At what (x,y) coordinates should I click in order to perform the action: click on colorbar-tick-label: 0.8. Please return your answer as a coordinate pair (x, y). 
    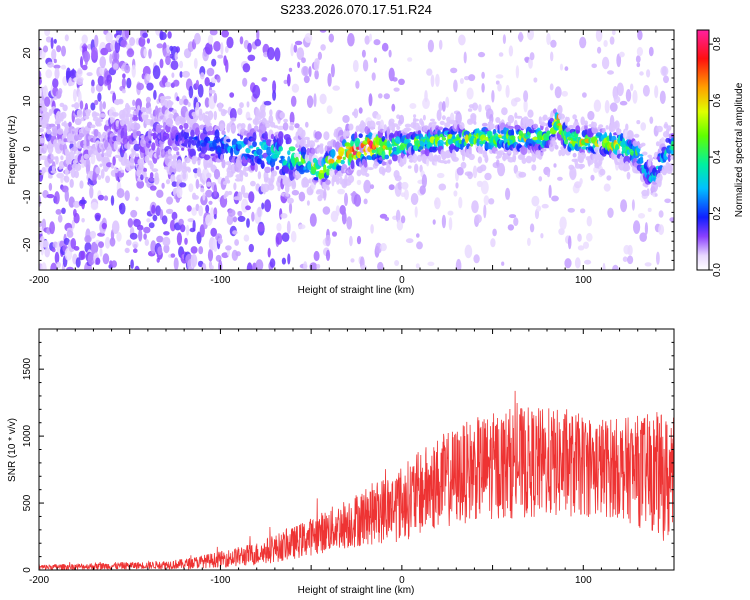
    Looking at the image, I should click on (717, 44).